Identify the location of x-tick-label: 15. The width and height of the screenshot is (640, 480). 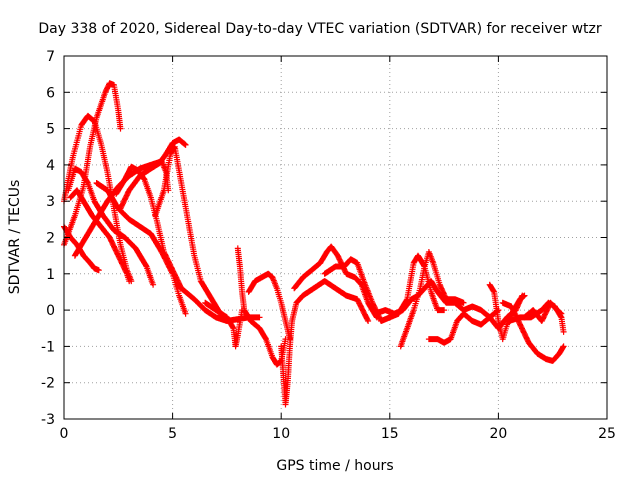
(390, 434).